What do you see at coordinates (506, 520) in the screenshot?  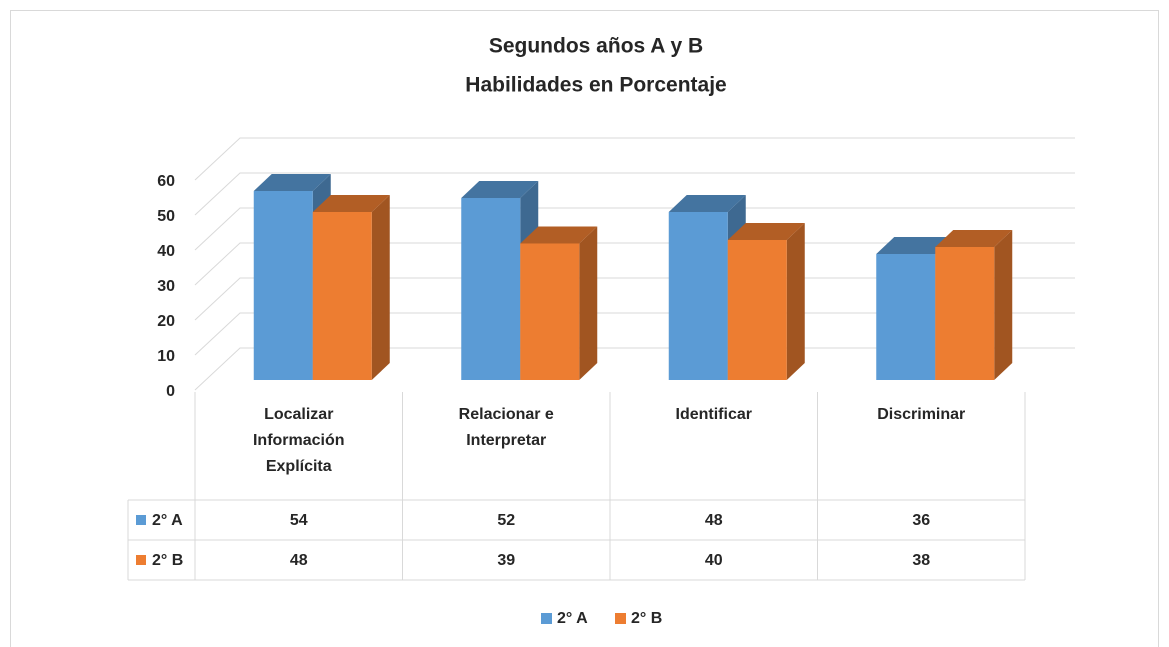 I see `table-value: 52` at bounding box center [506, 520].